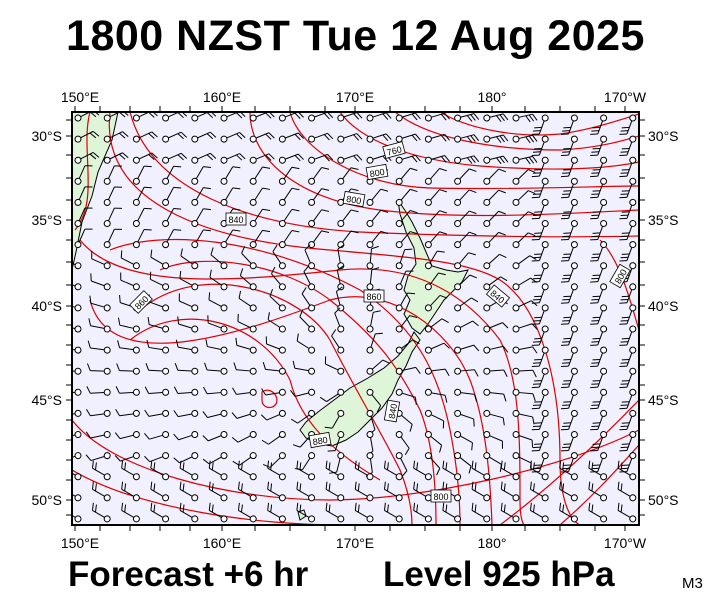 The image size is (711, 600). I want to click on map-title: 1800 NZST Tue 12 Aug 2025, so click(355, 36).